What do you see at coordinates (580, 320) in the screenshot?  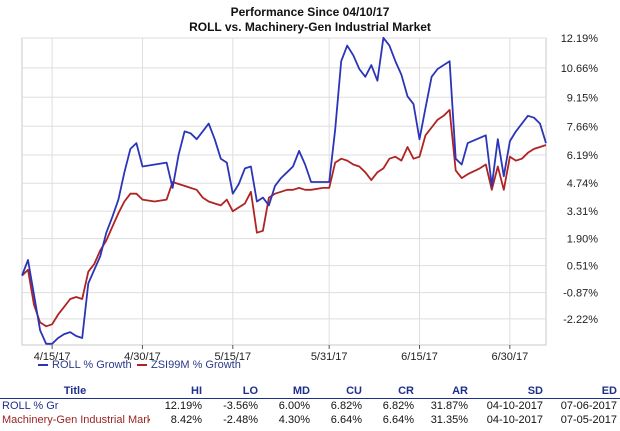 I see `y-tick-label: -2.22%` at bounding box center [580, 320].